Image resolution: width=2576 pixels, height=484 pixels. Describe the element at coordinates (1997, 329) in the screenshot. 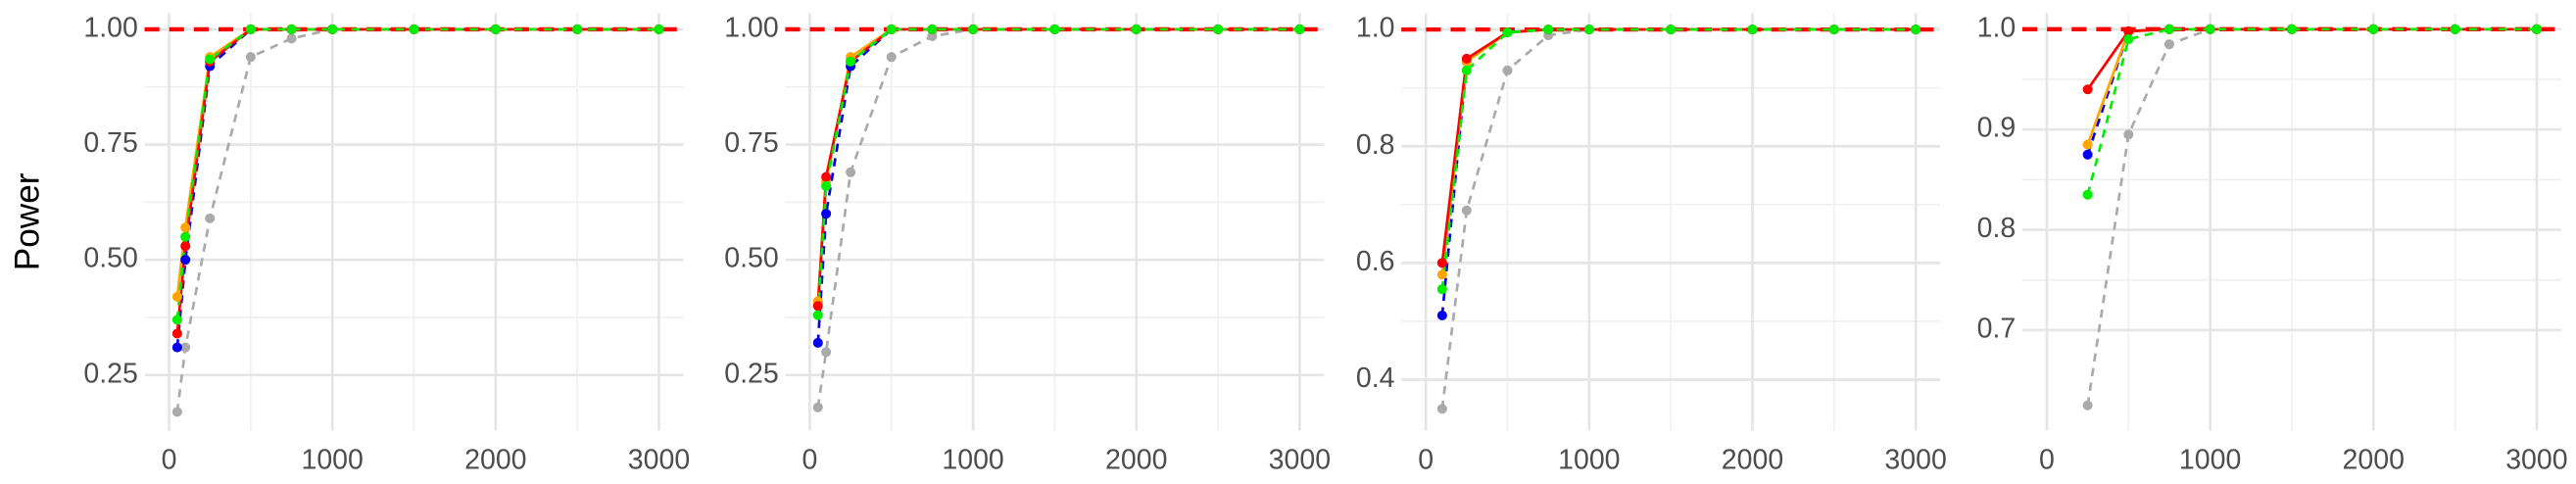

I see `y-tick-label: 0.7` at that location.